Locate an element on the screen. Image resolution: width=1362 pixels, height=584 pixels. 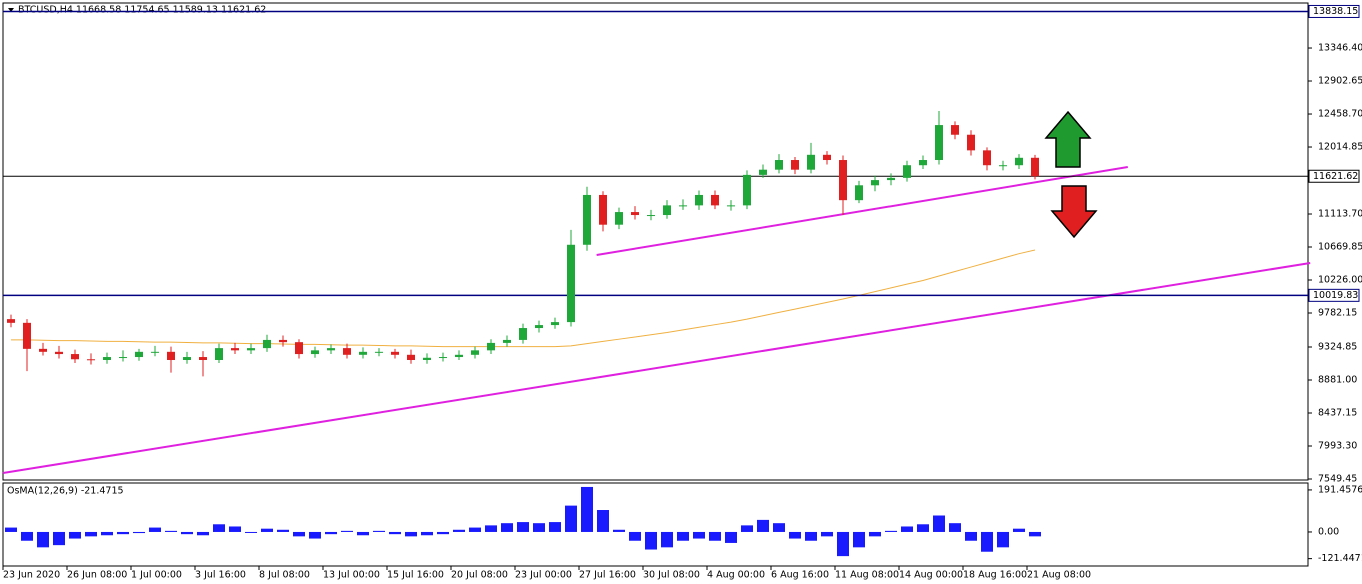
x-tick-label: 15 Jul 16:00 is located at coordinates (415, 575).